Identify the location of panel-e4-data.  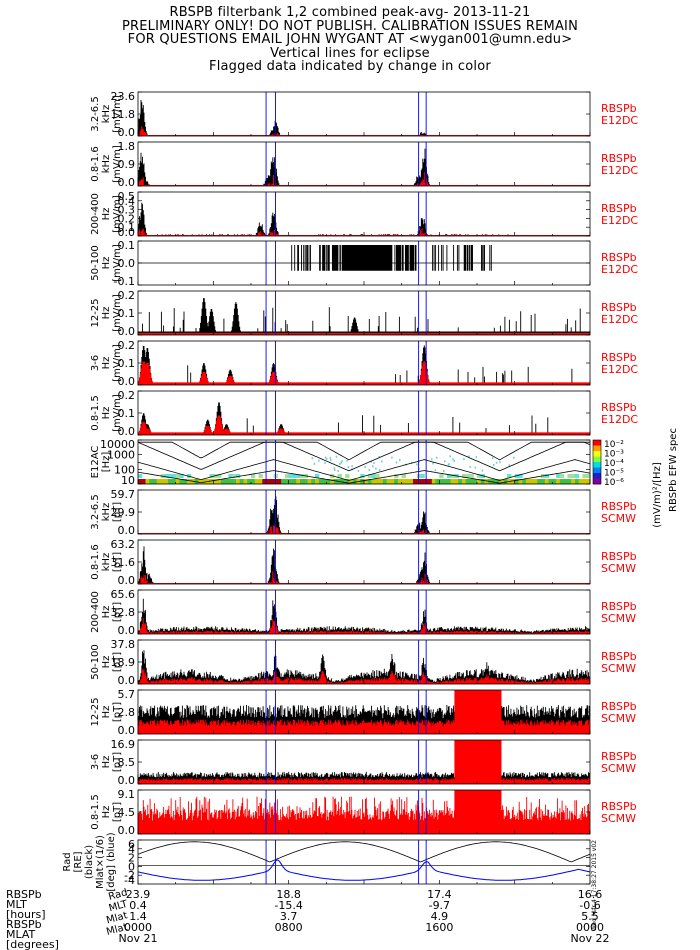
(364, 258).